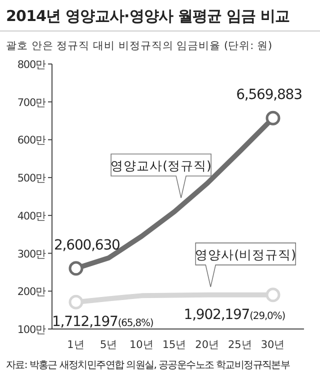  I want to click on y-tick-label: 600만, so click(32, 140).